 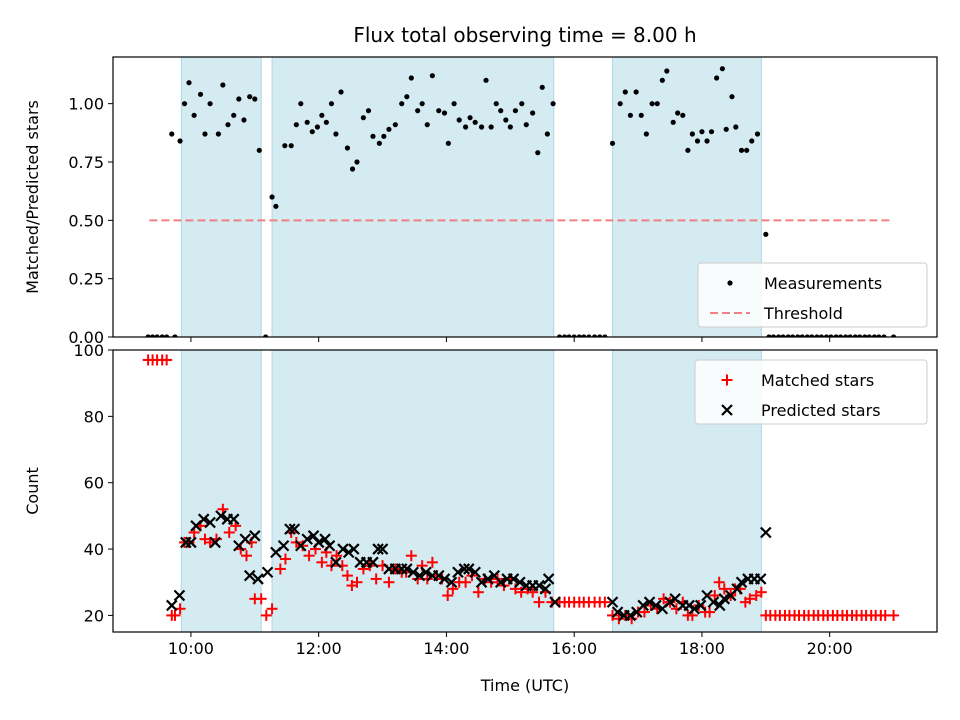 I want to click on predicted-stars-point-71-d2, so click(x=656, y=605).